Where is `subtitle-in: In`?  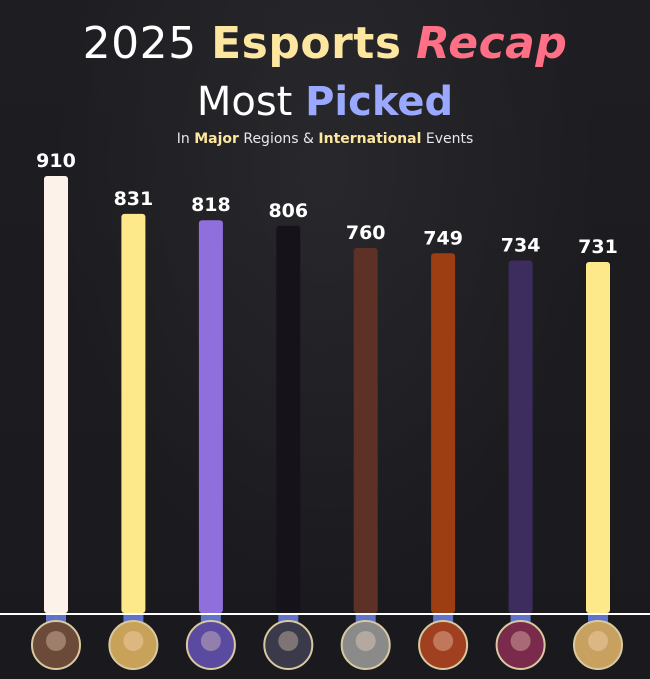
subtitle-in: In is located at coordinates (183, 139).